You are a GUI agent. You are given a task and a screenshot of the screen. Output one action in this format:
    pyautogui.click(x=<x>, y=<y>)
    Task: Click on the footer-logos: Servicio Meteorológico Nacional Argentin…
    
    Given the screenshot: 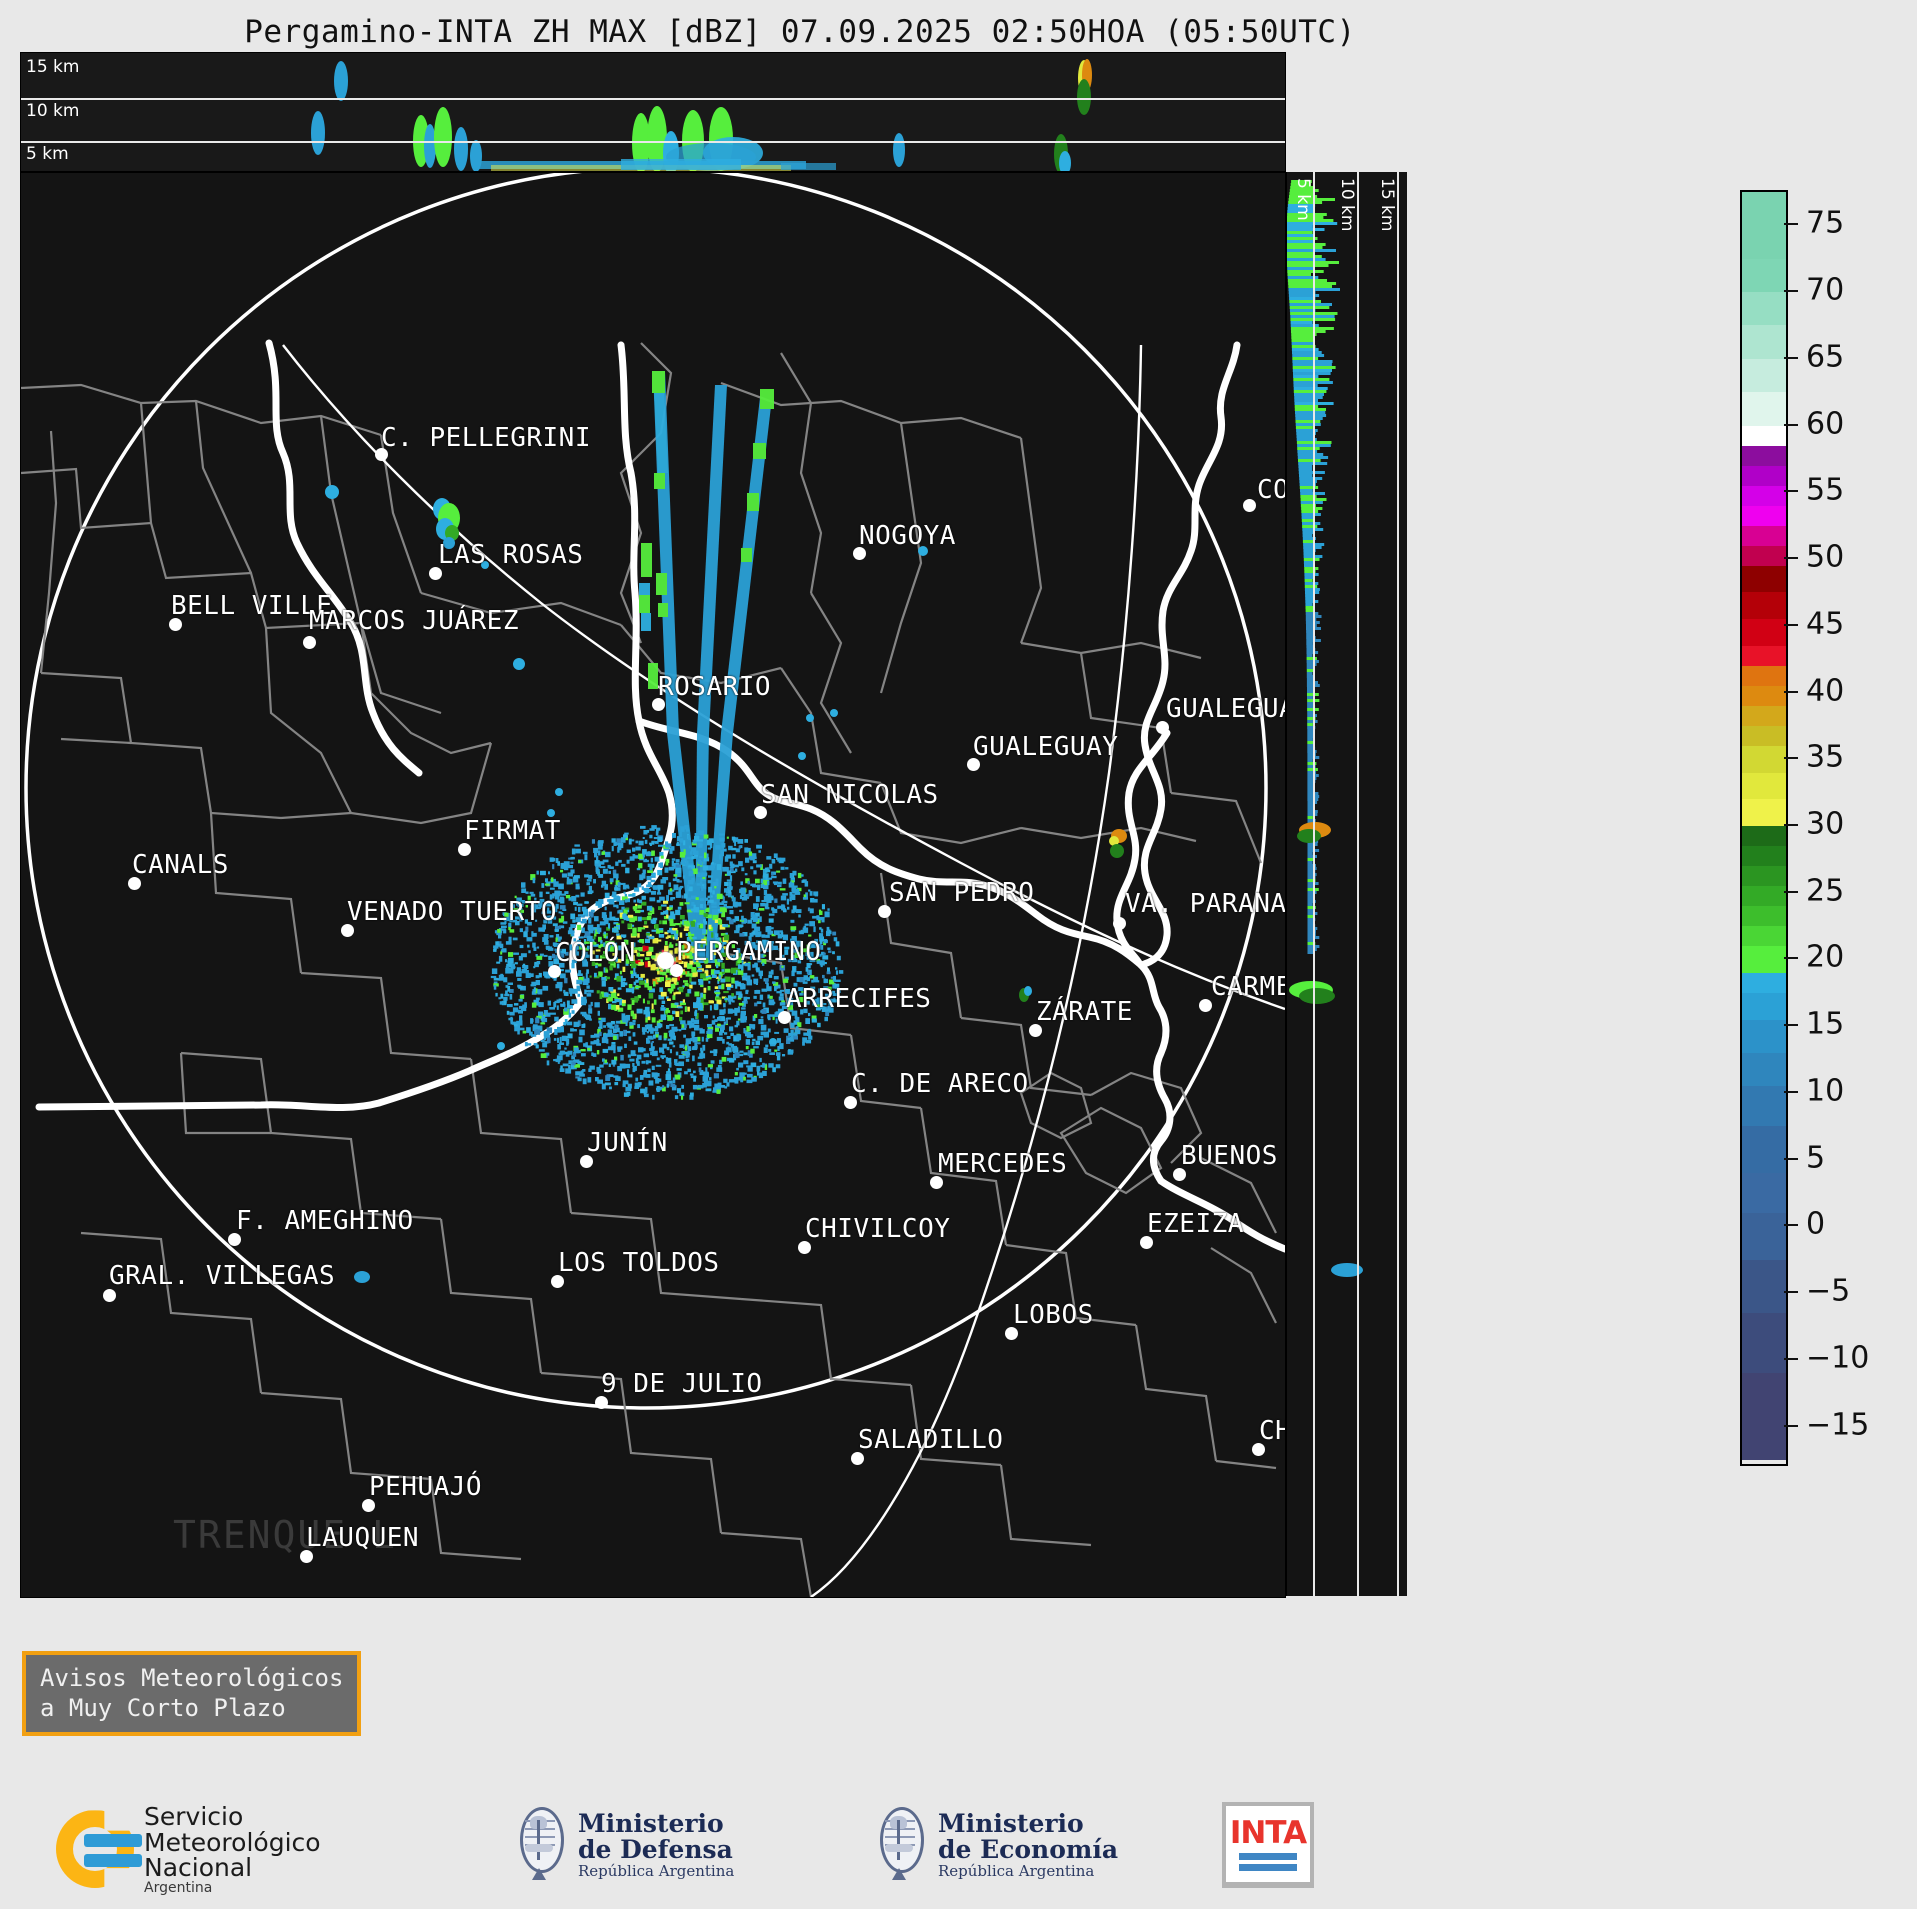 What is the action you would take?
    pyautogui.click(x=958, y=1849)
    